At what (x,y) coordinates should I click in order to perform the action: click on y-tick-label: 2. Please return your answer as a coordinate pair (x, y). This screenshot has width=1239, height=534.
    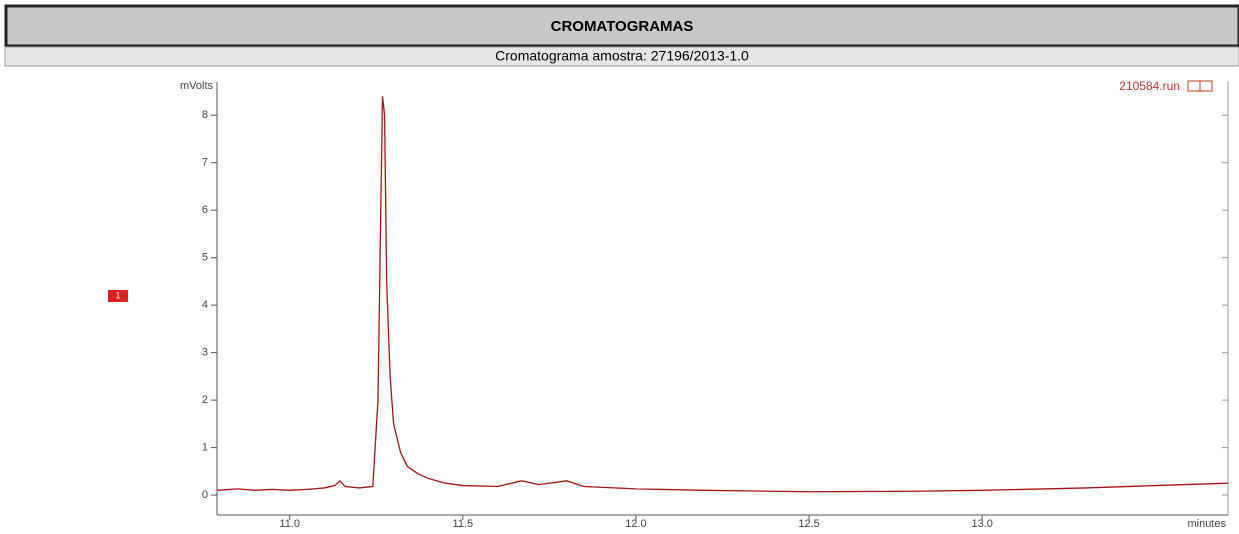
    Looking at the image, I should click on (205, 400).